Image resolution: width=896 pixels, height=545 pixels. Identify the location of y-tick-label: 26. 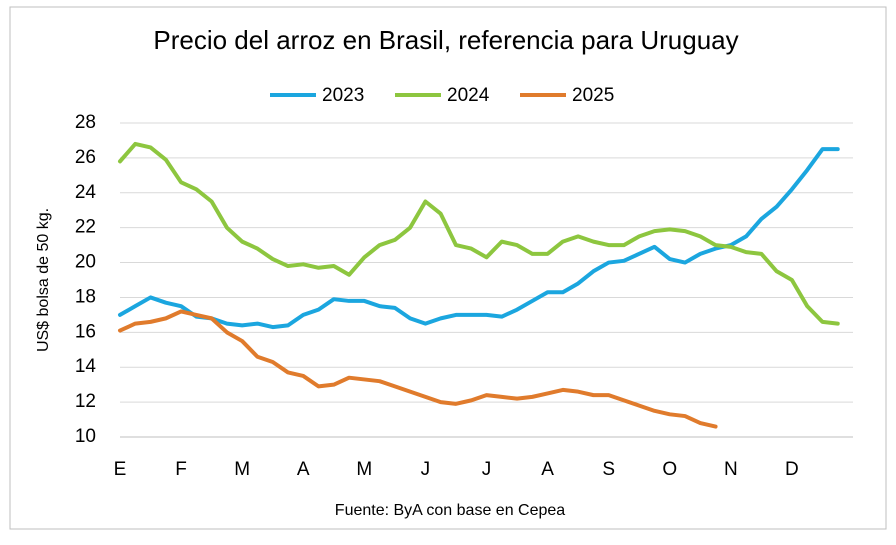
(85, 157).